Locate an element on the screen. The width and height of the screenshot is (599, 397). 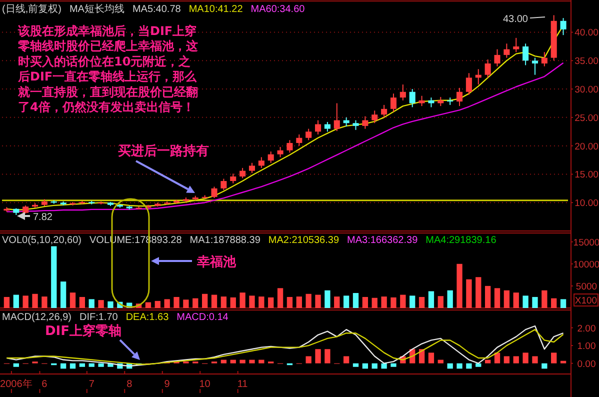
x-tick-label: 6 is located at coordinates (45, 384).